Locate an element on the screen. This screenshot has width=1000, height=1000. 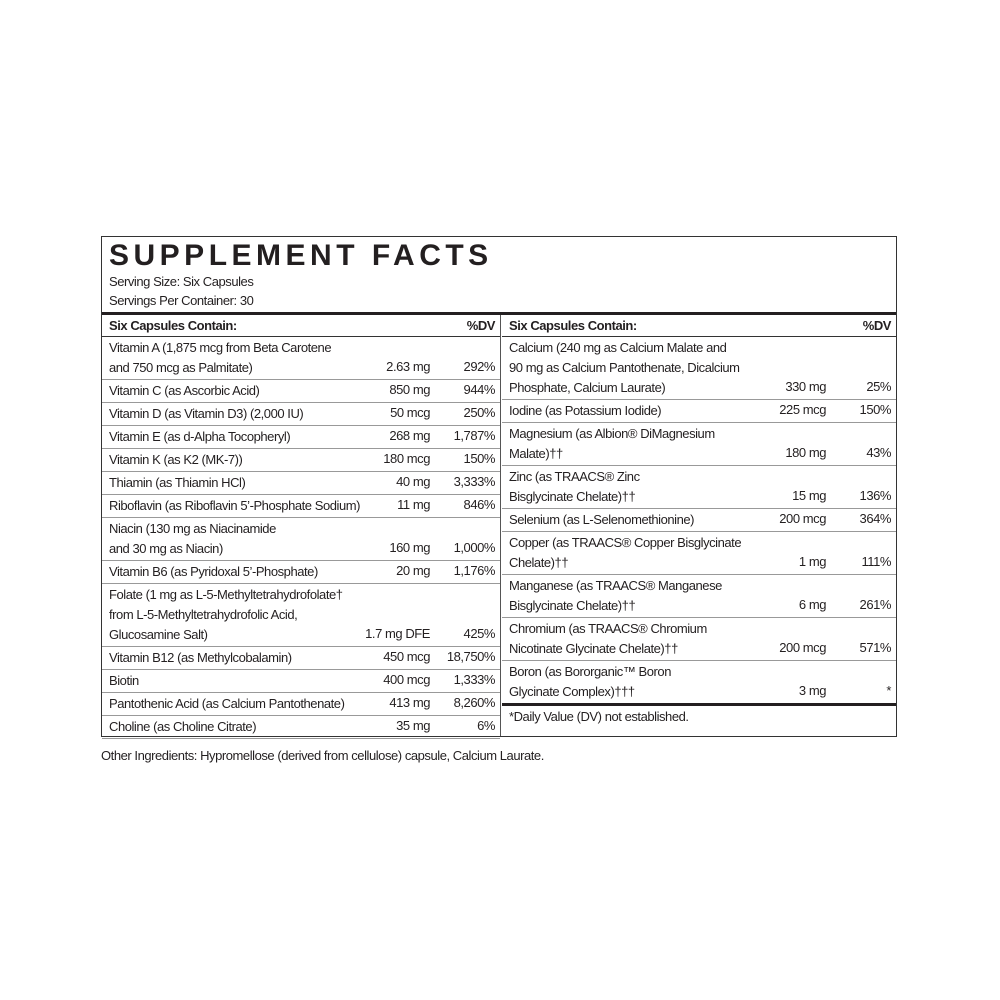
nutrient-dv: 292% is located at coordinates (479, 366).